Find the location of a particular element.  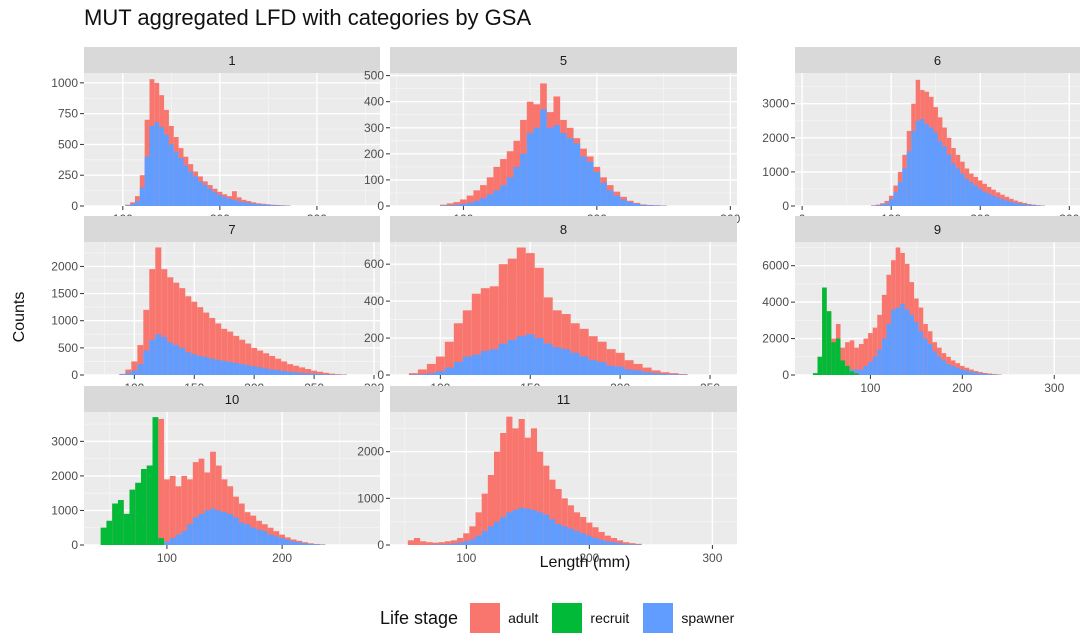

y-tick-label: 1500 is located at coordinates (64, 294).